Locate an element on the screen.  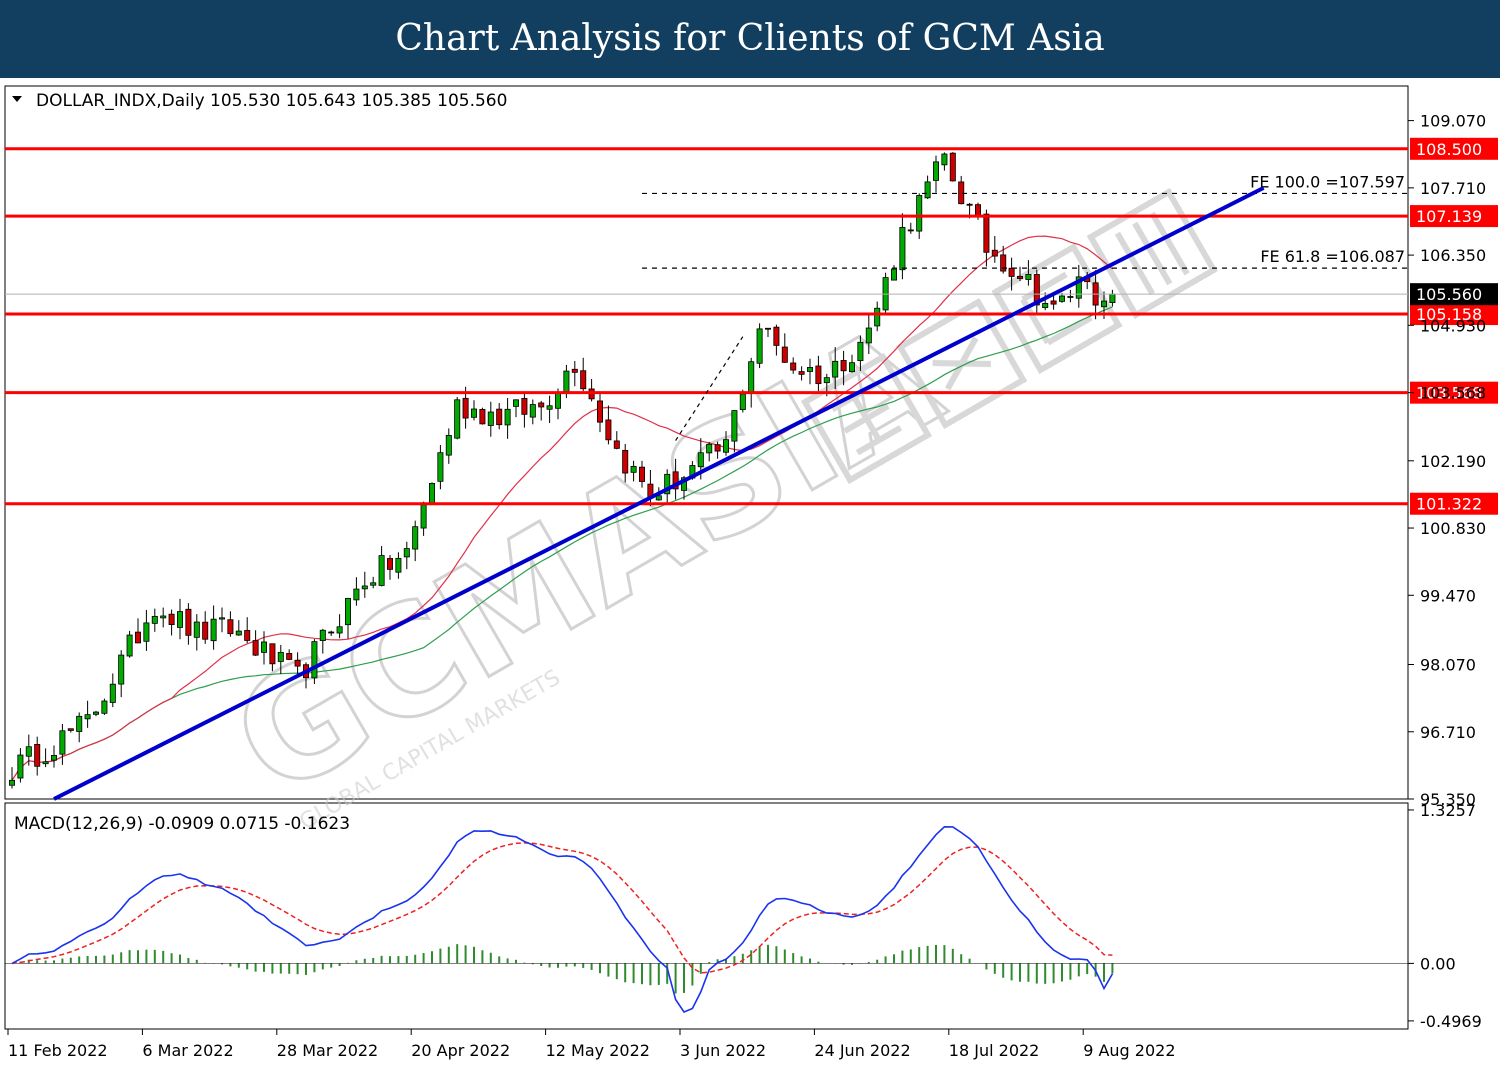
level-price-tag: 107.139 is located at coordinates (1454, 216).